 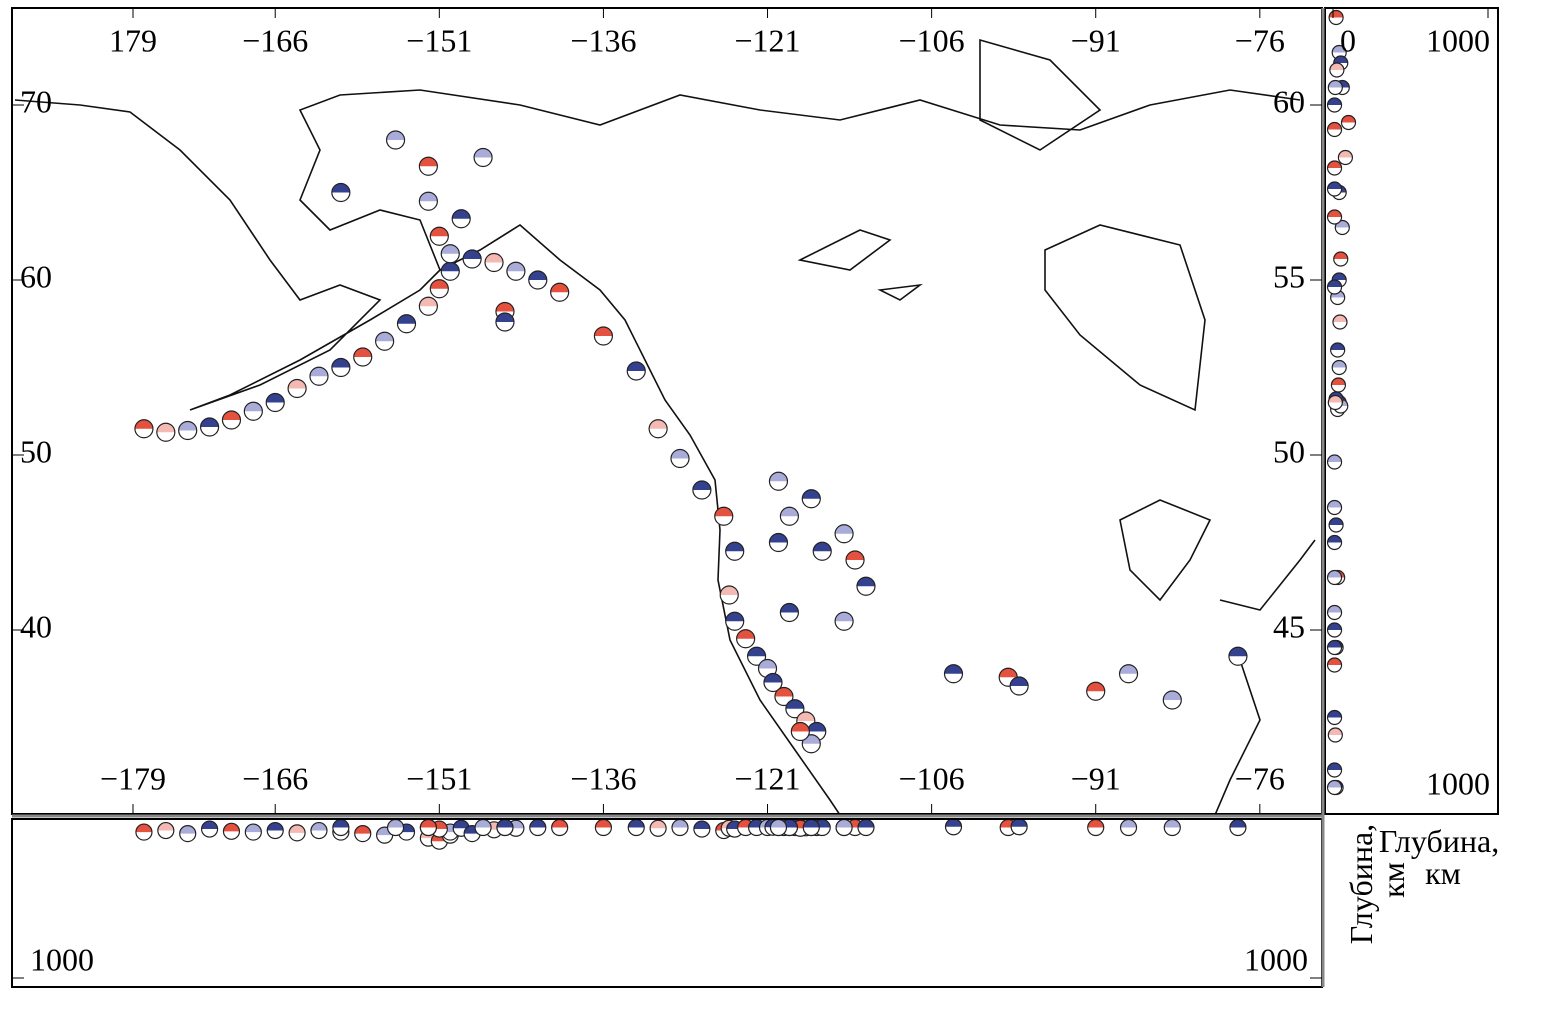 What do you see at coordinates (691, 834) in the screenshot?
I see `events-depth-lon` at bounding box center [691, 834].